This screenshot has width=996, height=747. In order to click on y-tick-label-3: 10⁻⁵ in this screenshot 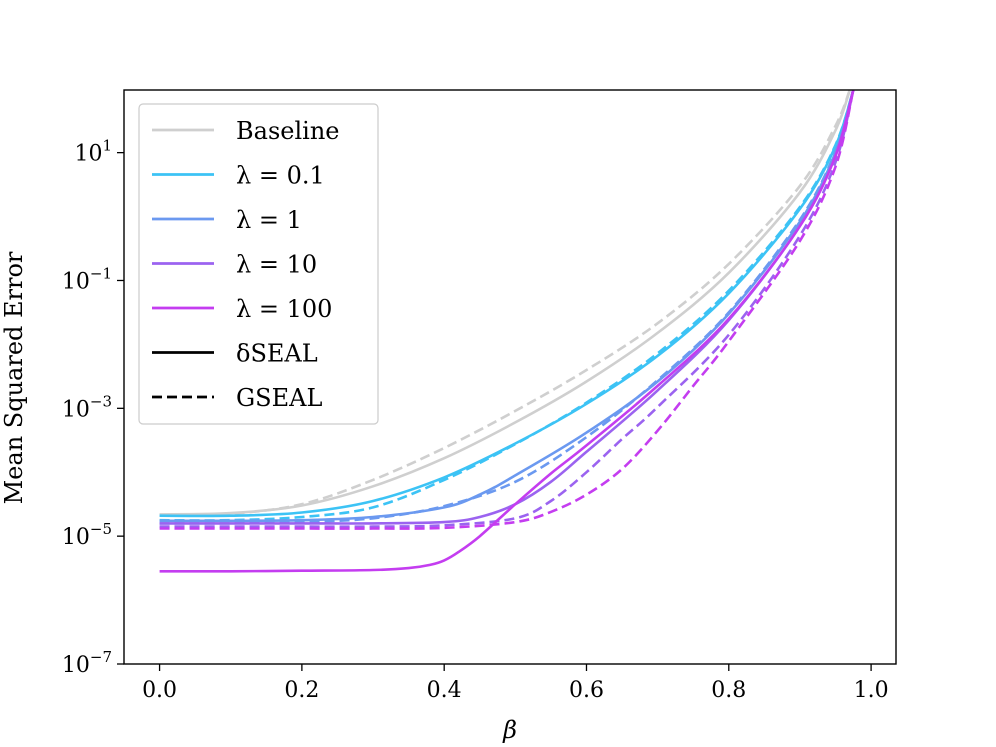, I will do `click(87, 535)`.